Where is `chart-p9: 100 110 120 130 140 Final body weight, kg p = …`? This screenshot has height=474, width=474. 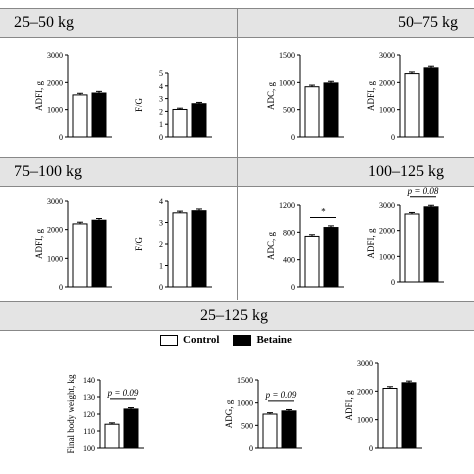
chart-p9: 100 110 120 130 140 Final body weight, kg p = … is located at coordinates (105, 414).